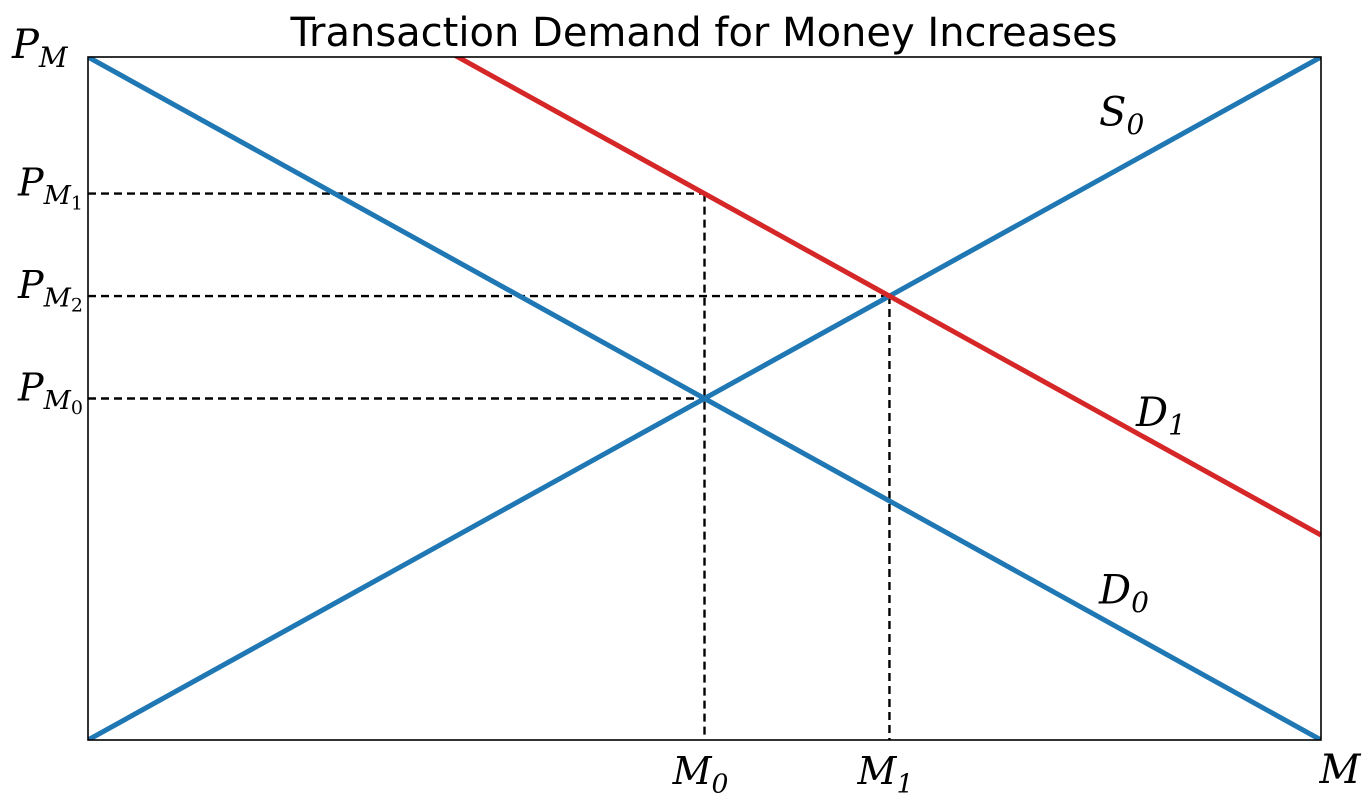 This screenshot has height=805, width=1371. Describe the element at coordinates (703, 33) in the screenshot. I see `chart-title: Transaction Demand for Money Increases` at that location.